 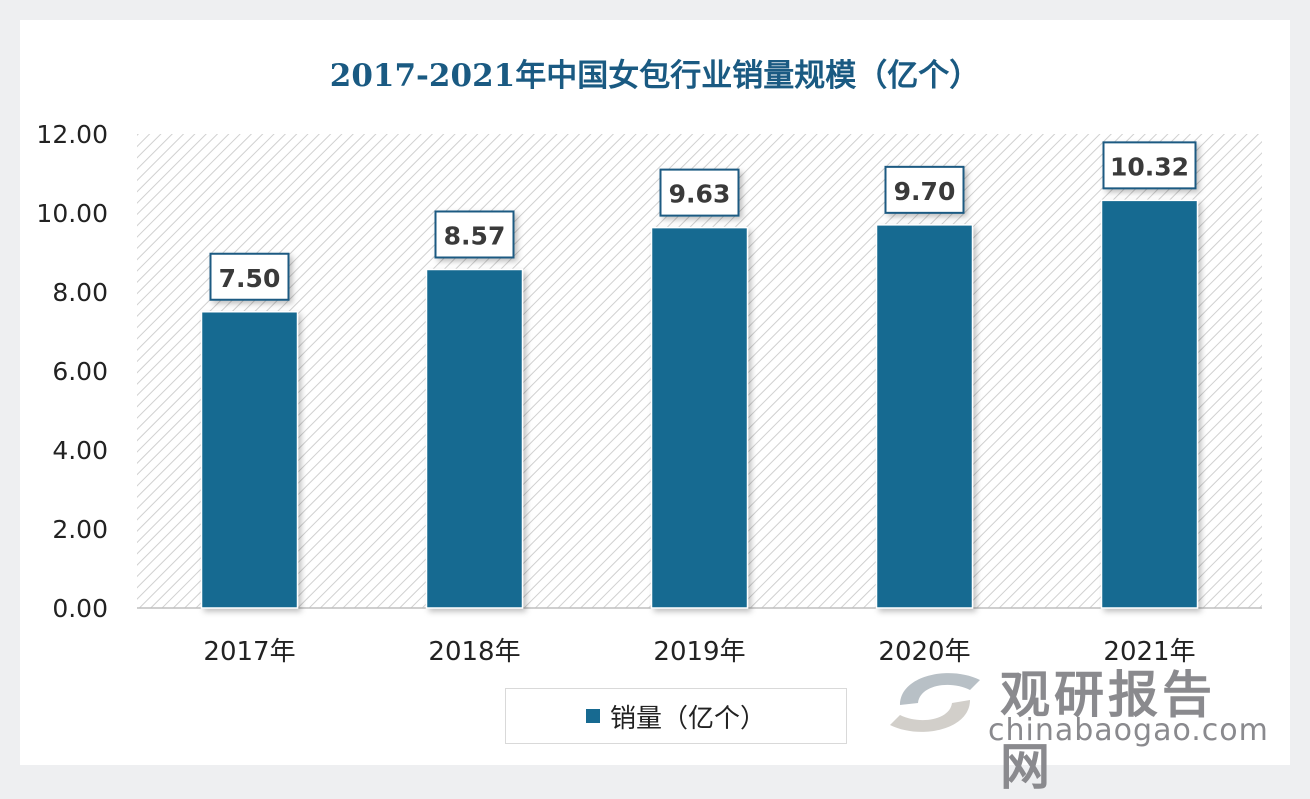 What do you see at coordinates (72, 134) in the screenshot?
I see `y-tick-label: 12.00` at bounding box center [72, 134].